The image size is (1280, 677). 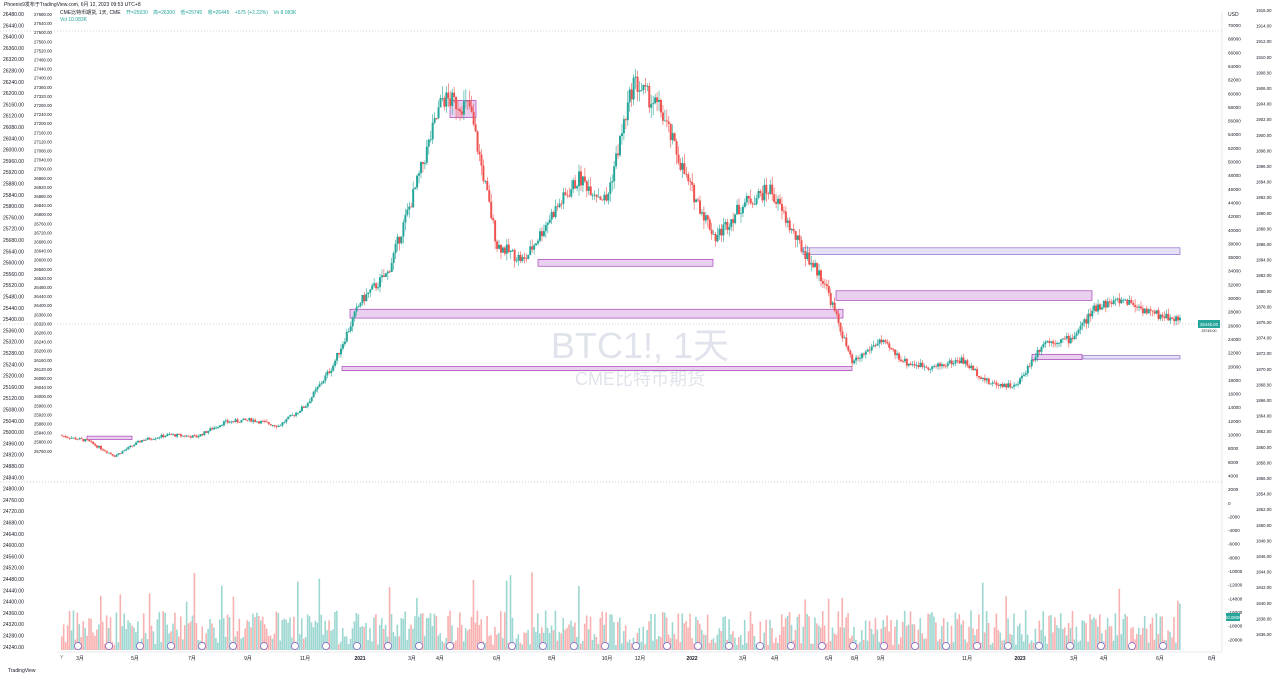 What do you see at coordinates (1209, 324) in the screenshot?
I see `price-tag-box` at bounding box center [1209, 324].